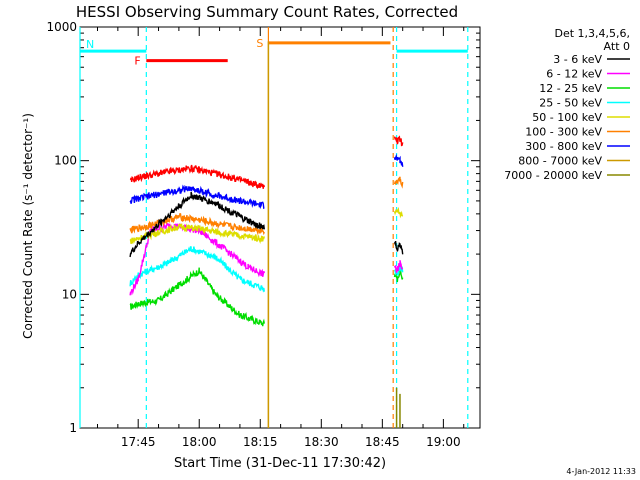 This screenshot has width=640, height=480. Describe the element at coordinates (577, 59) in the screenshot. I see `legend-label: 3 - 6 keV` at that location.